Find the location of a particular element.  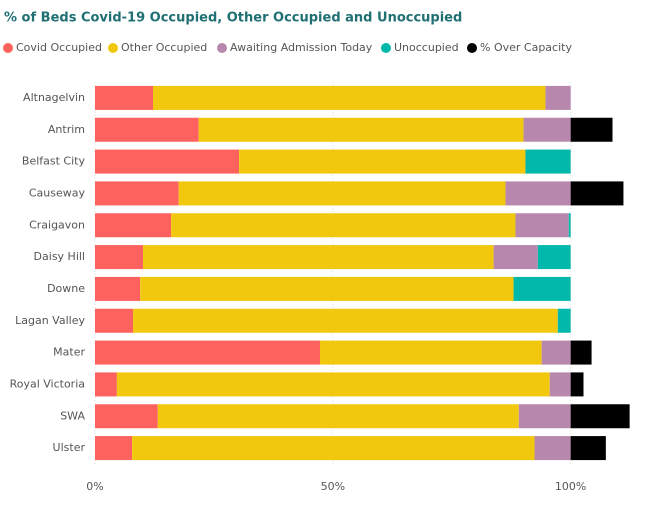

y-tick-label: Causeway is located at coordinates (57, 192).